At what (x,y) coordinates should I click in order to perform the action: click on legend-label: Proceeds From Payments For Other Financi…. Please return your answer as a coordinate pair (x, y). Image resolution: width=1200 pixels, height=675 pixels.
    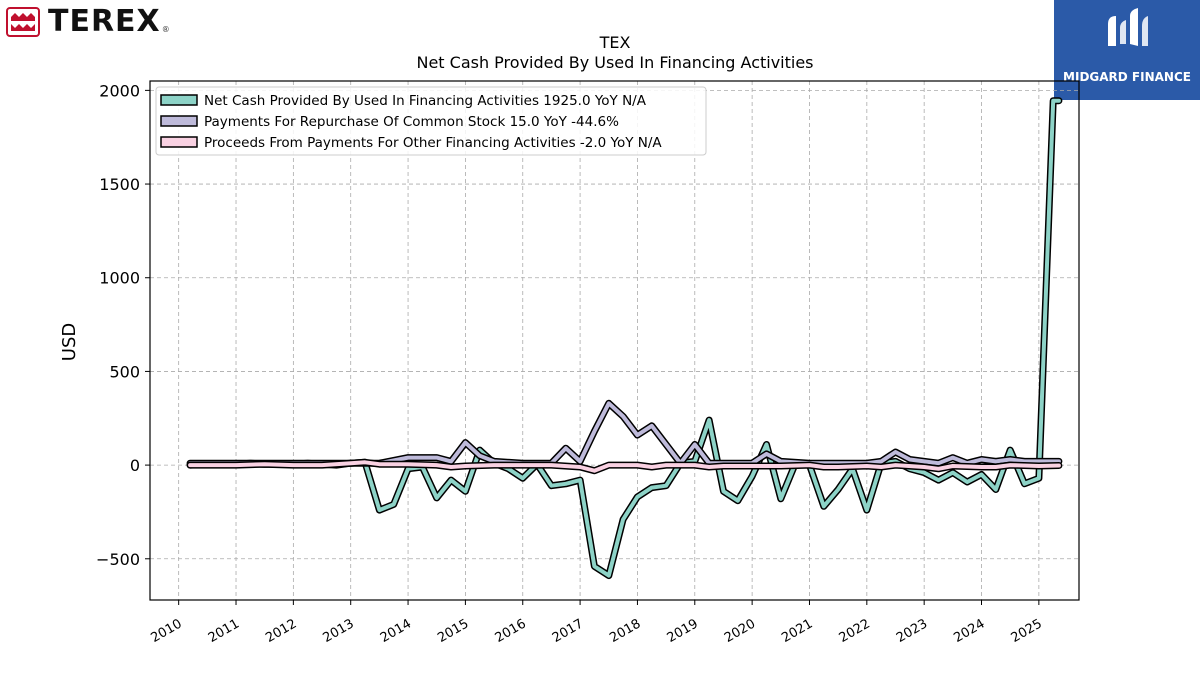
    Looking at the image, I should click on (433, 143).